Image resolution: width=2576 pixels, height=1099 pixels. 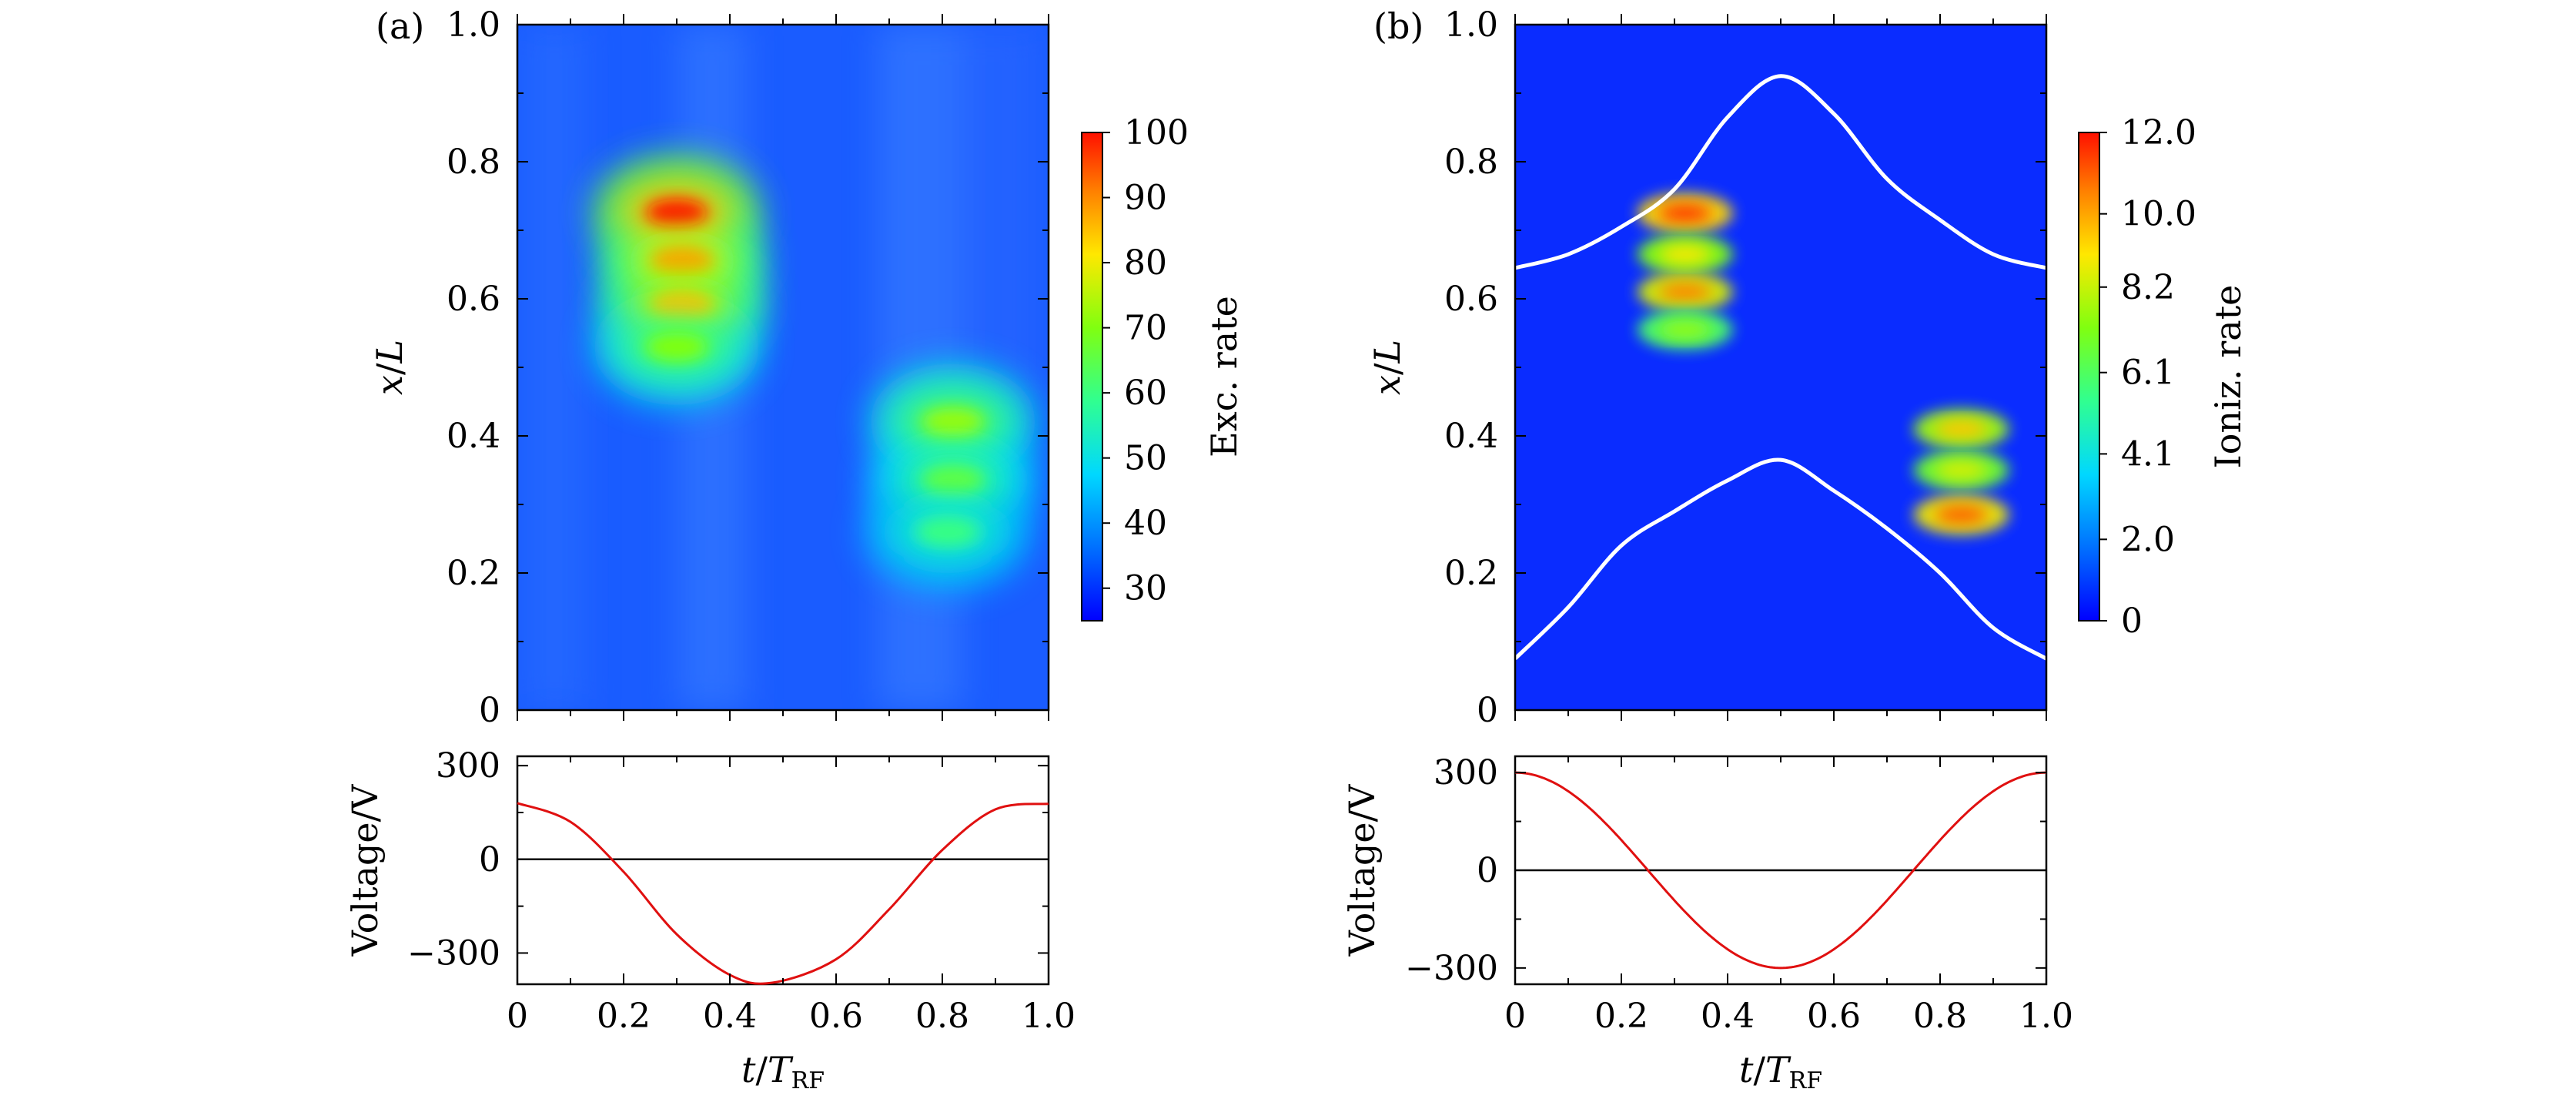 What do you see at coordinates (400, 26) in the screenshot?
I see `panel-label-a: (a)` at bounding box center [400, 26].